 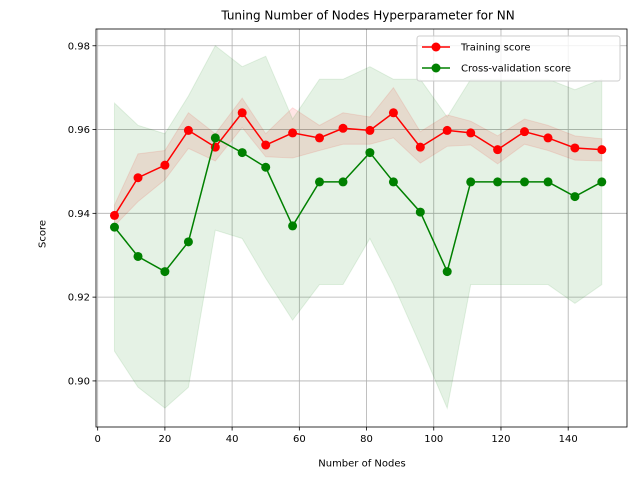 I want to click on x-tick-label: 60, so click(x=299, y=439).